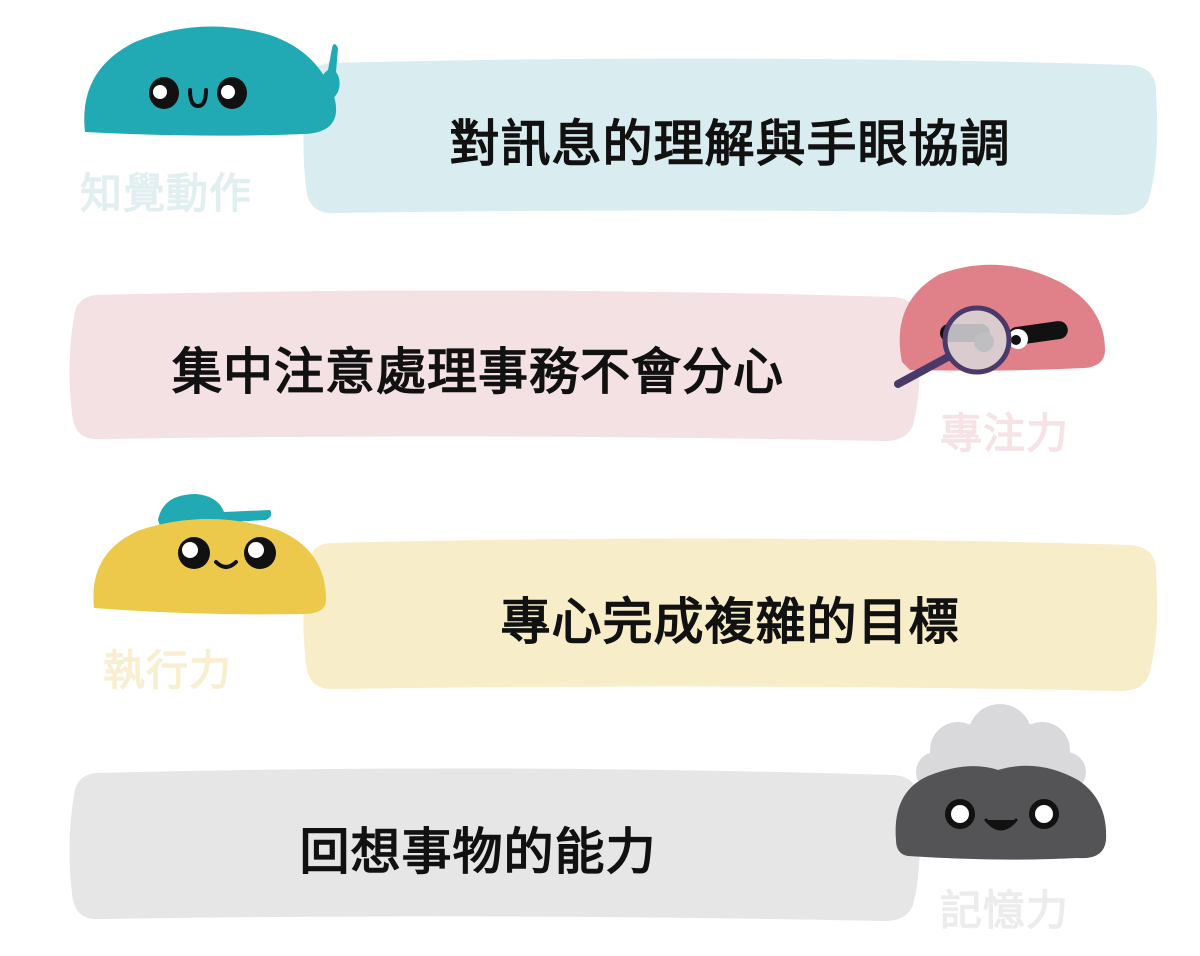 The height and width of the screenshot is (956, 1200). I want to click on perceptual-motor-blob, so click(210, 81).